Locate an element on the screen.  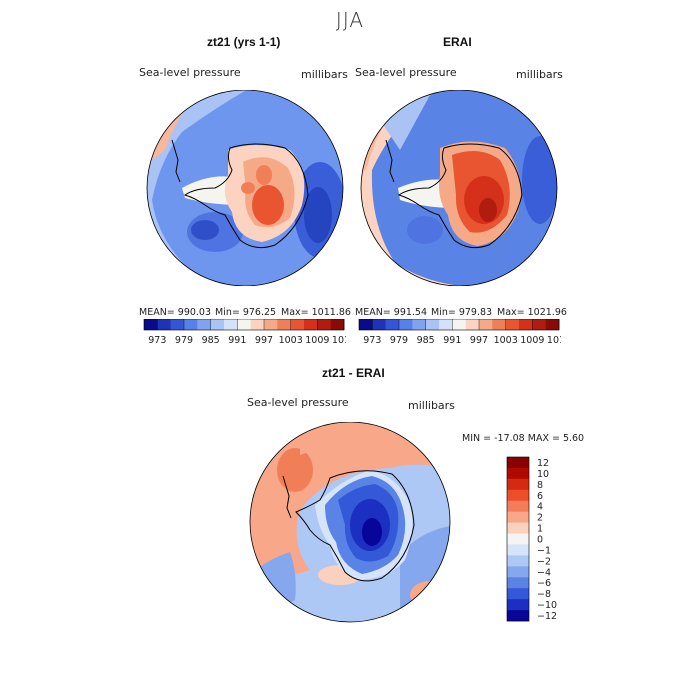
panel2-colorbar-tick-label: 1009 is located at coordinates (532, 340).